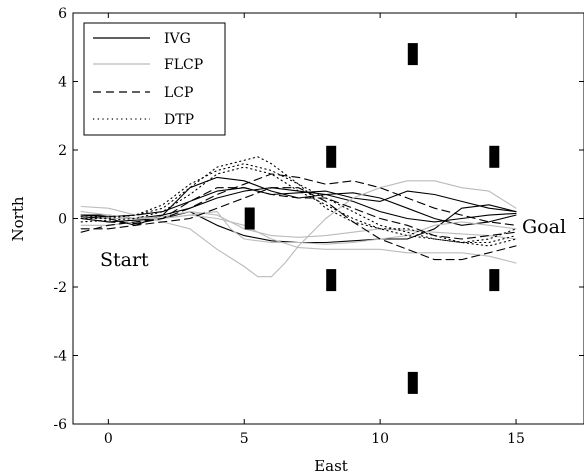  What do you see at coordinates (178, 93) in the screenshot?
I see `legend-label-lcp: LCP` at bounding box center [178, 93].